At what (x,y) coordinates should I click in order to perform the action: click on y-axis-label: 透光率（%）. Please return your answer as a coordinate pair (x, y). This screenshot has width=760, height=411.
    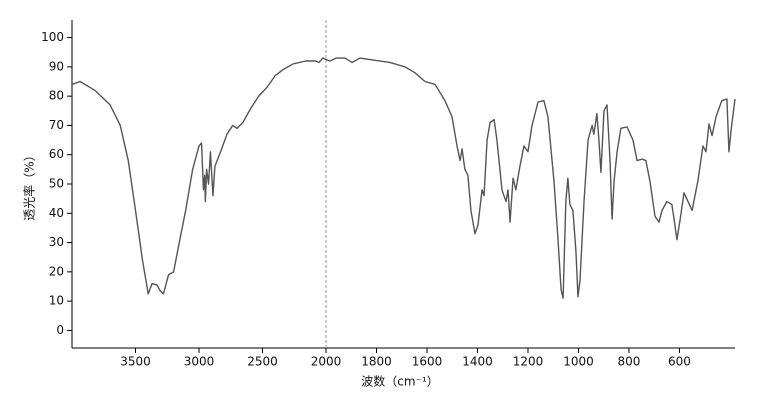
    Looking at the image, I should click on (29, 184).